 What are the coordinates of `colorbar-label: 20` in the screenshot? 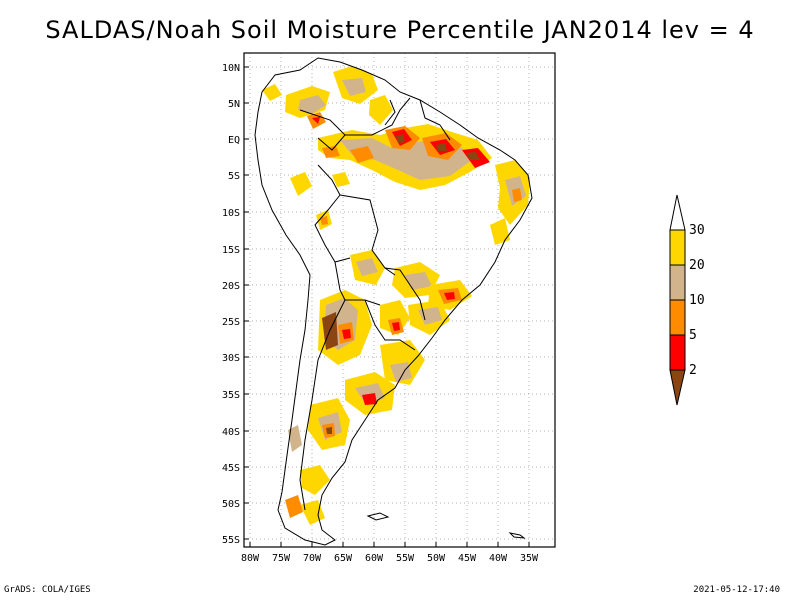 It's located at (697, 265).